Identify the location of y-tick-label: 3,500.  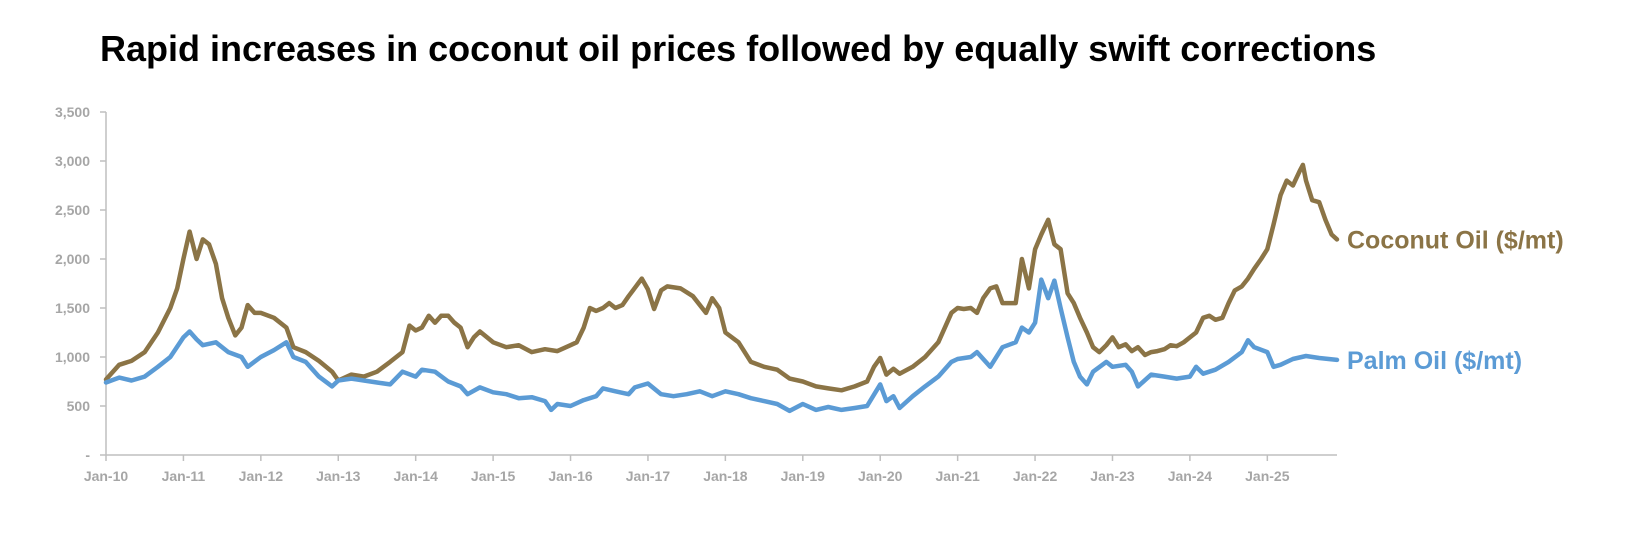
(72, 112).